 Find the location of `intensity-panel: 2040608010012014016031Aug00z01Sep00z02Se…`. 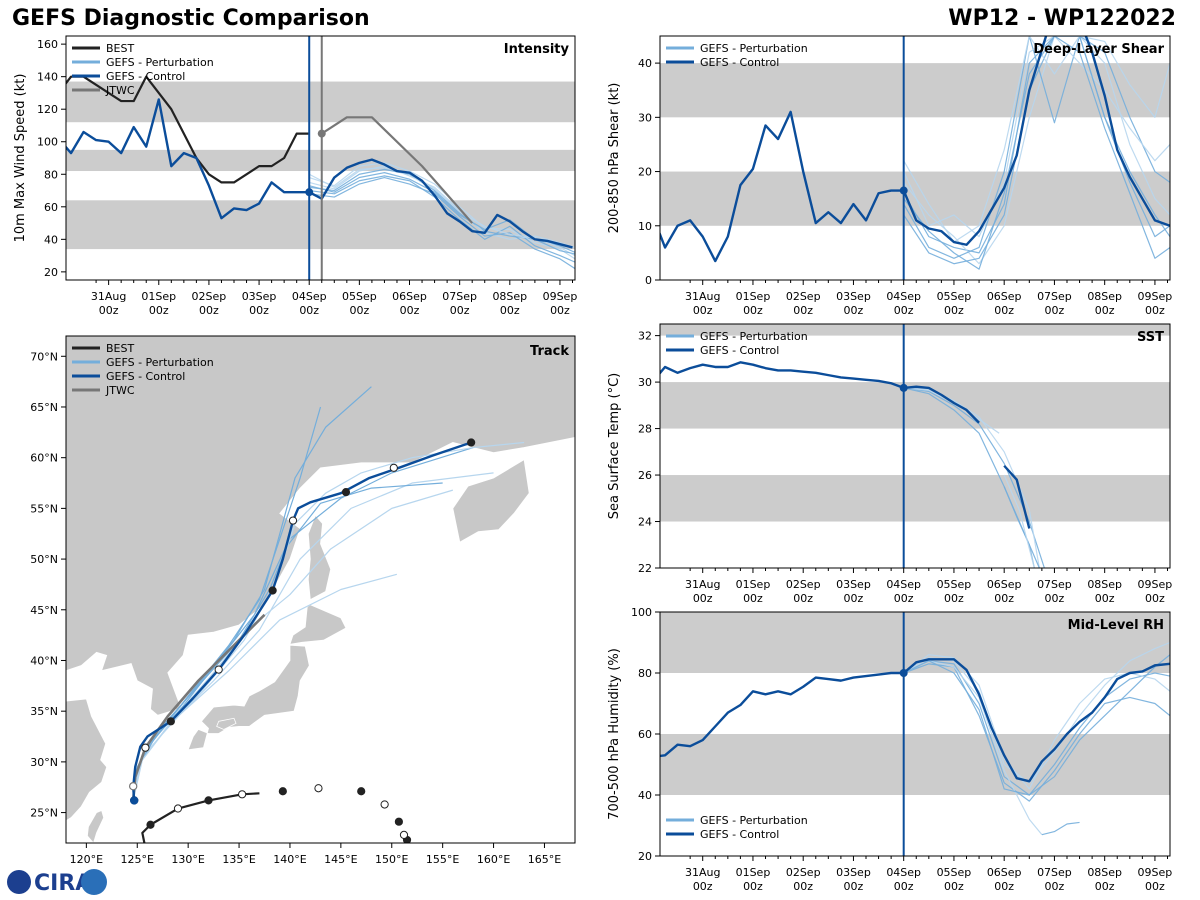

intensity-panel: 2040608010012014016031Aug00z01Sep00z02Se… is located at coordinates (295, 176).